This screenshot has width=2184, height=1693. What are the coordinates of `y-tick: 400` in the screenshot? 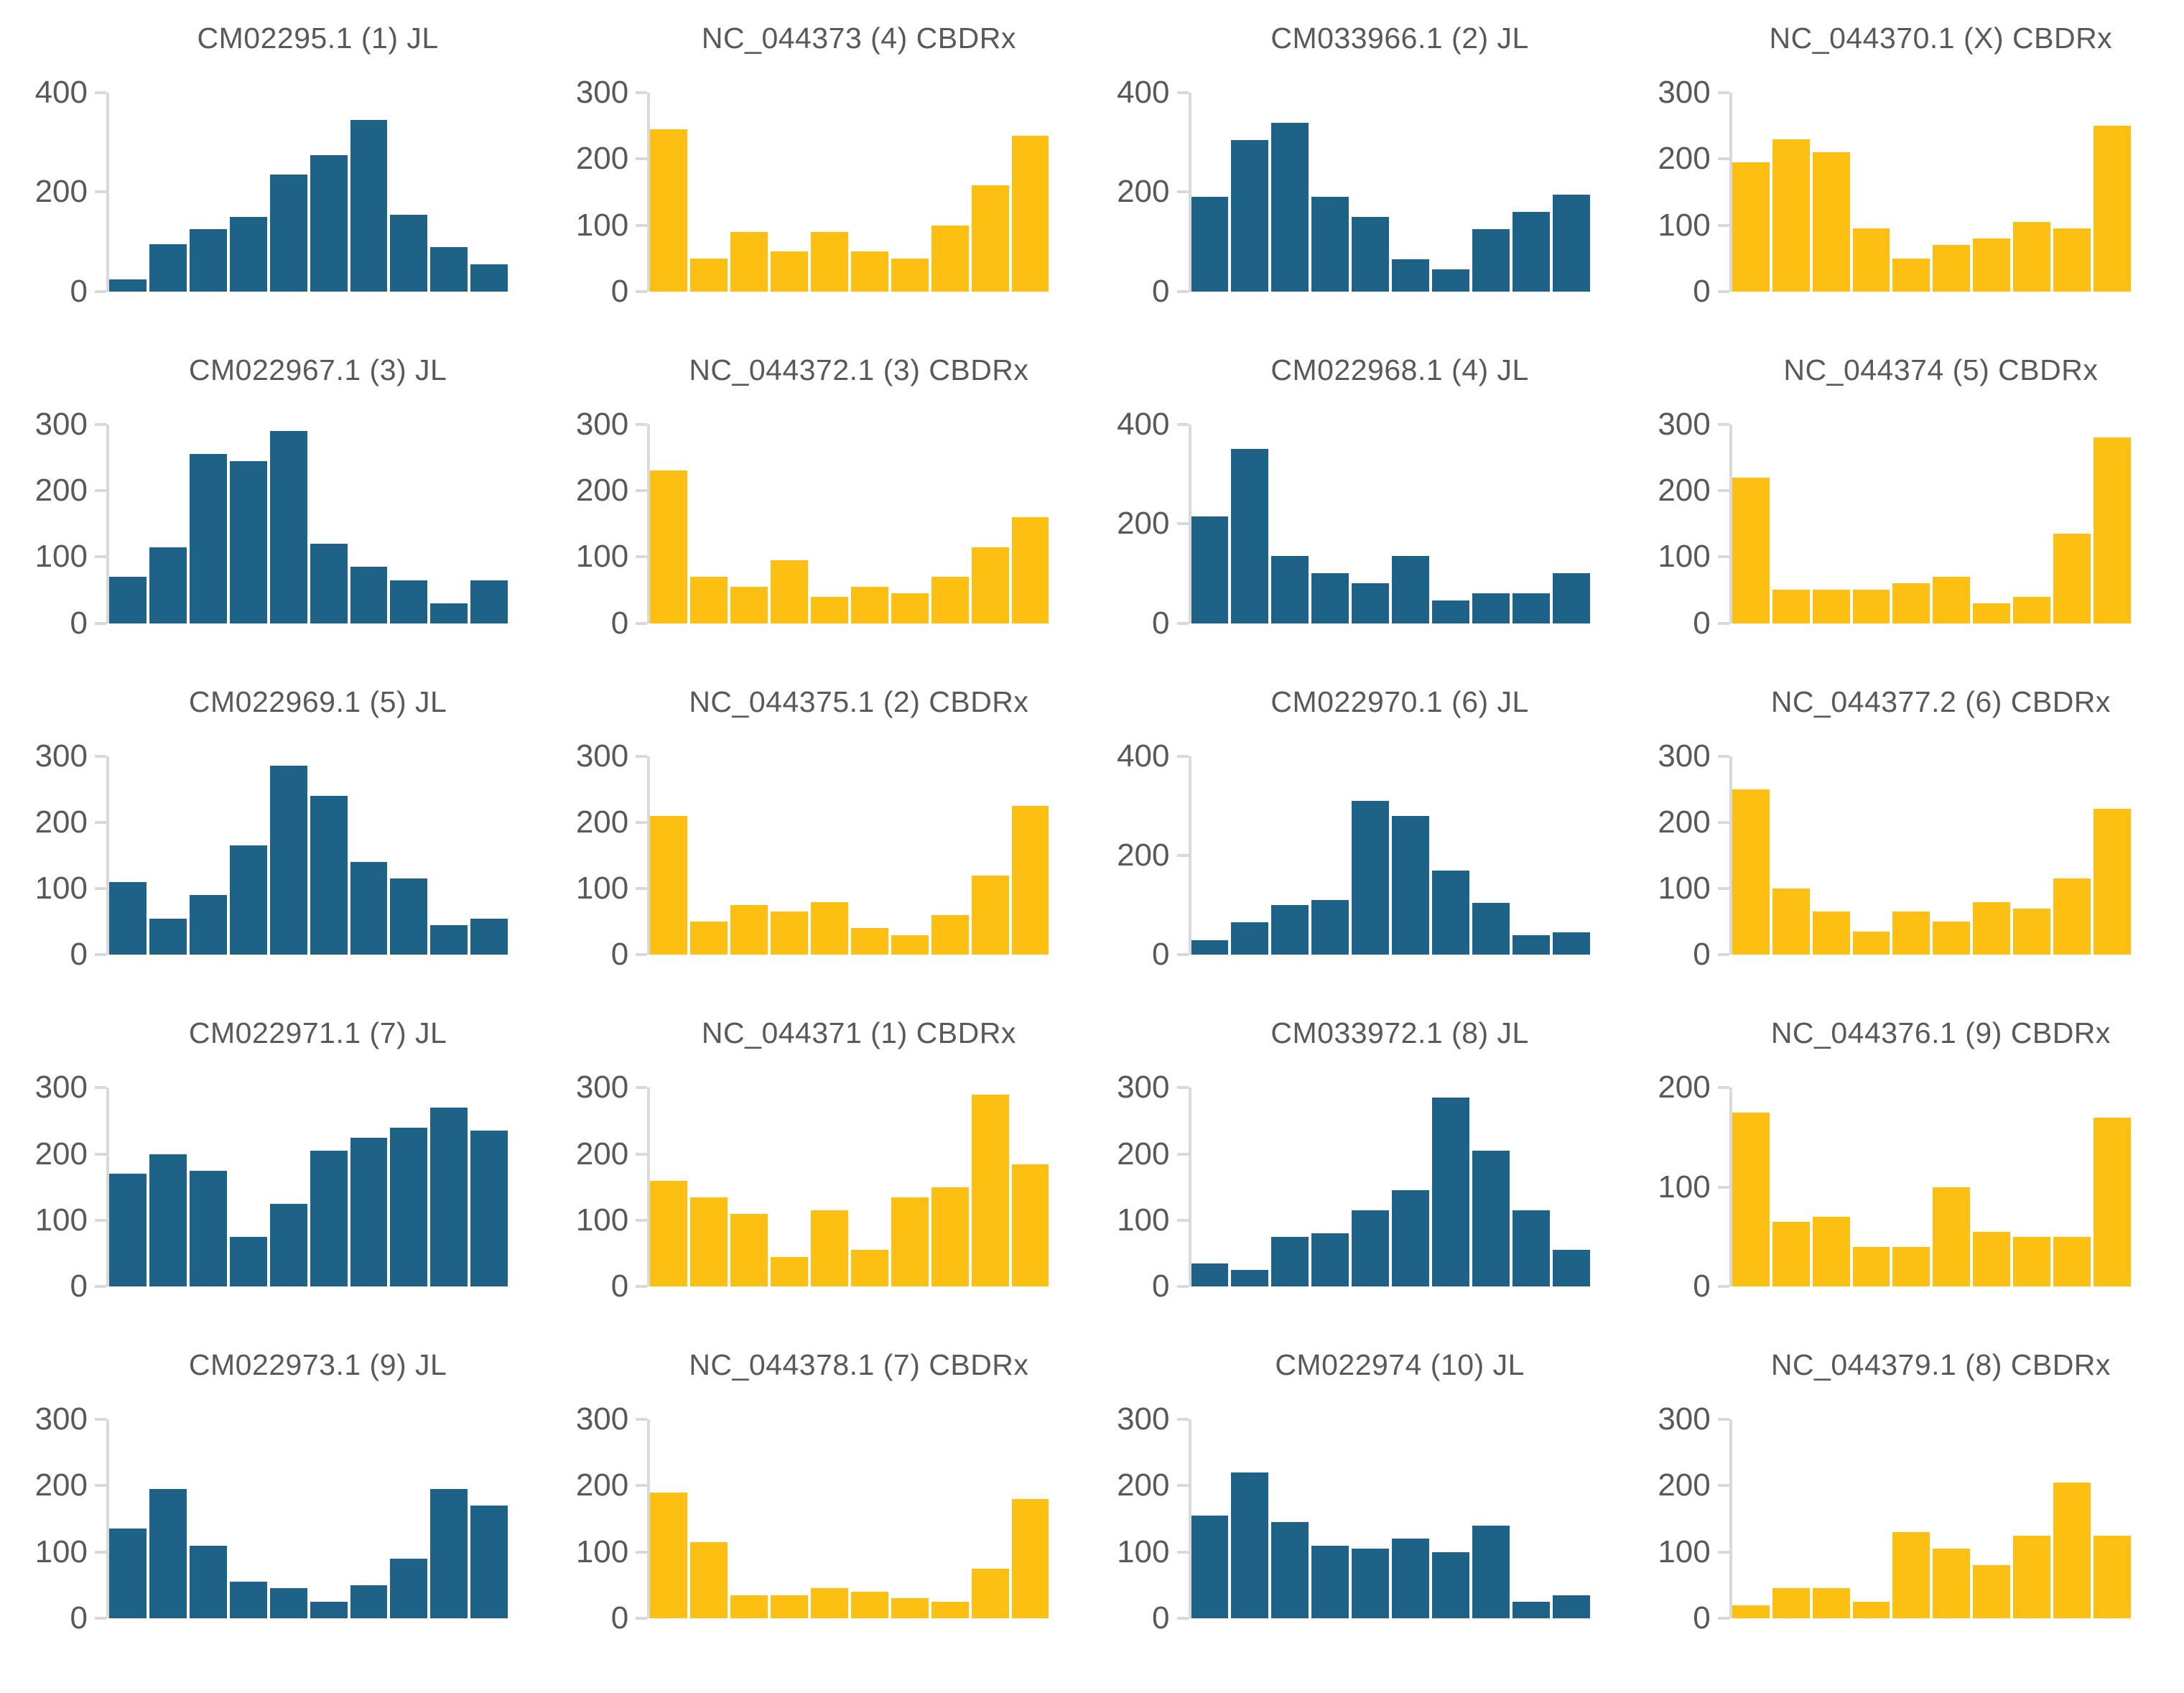 It's located at (1153, 92).